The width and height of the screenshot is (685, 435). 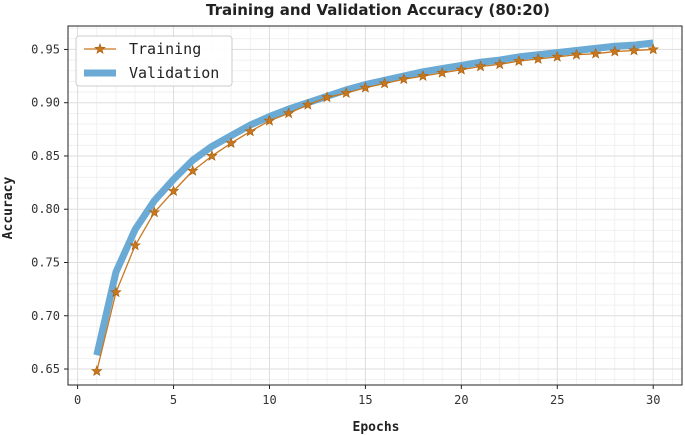 I want to click on legend-training-label: Training, so click(x=165, y=49).